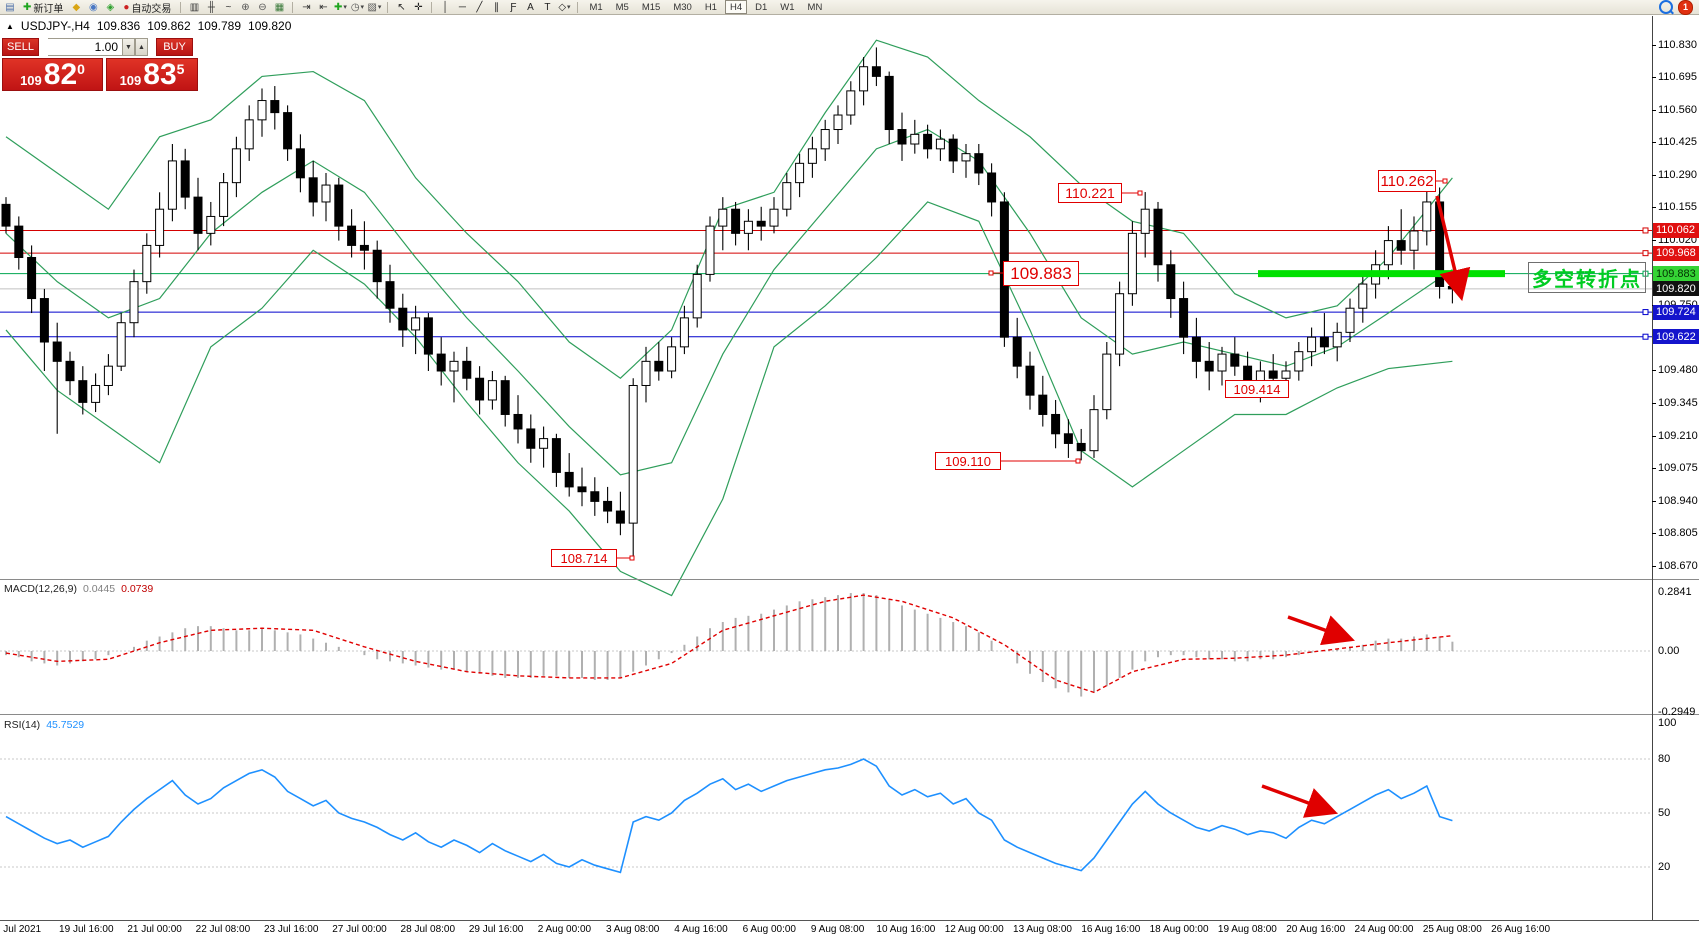 This screenshot has width=1699, height=940. I want to click on time-axis-label: 26 Aug 16:00, so click(1521, 929).